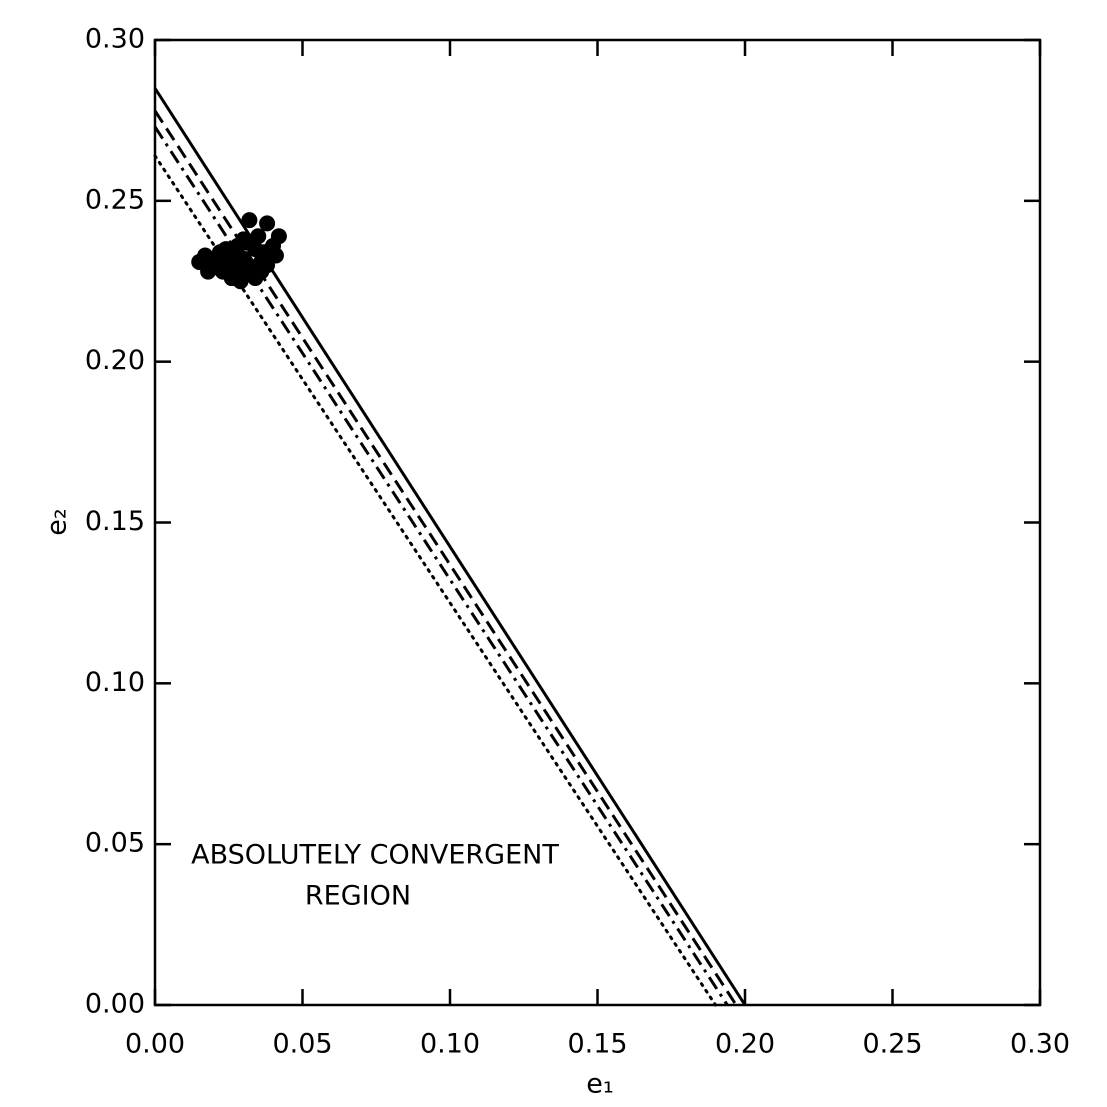 The width and height of the screenshot is (1107, 1107). Describe the element at coordinates (599, 1084) in the screenshot. I see `x-axis-label: e₁` at that location.